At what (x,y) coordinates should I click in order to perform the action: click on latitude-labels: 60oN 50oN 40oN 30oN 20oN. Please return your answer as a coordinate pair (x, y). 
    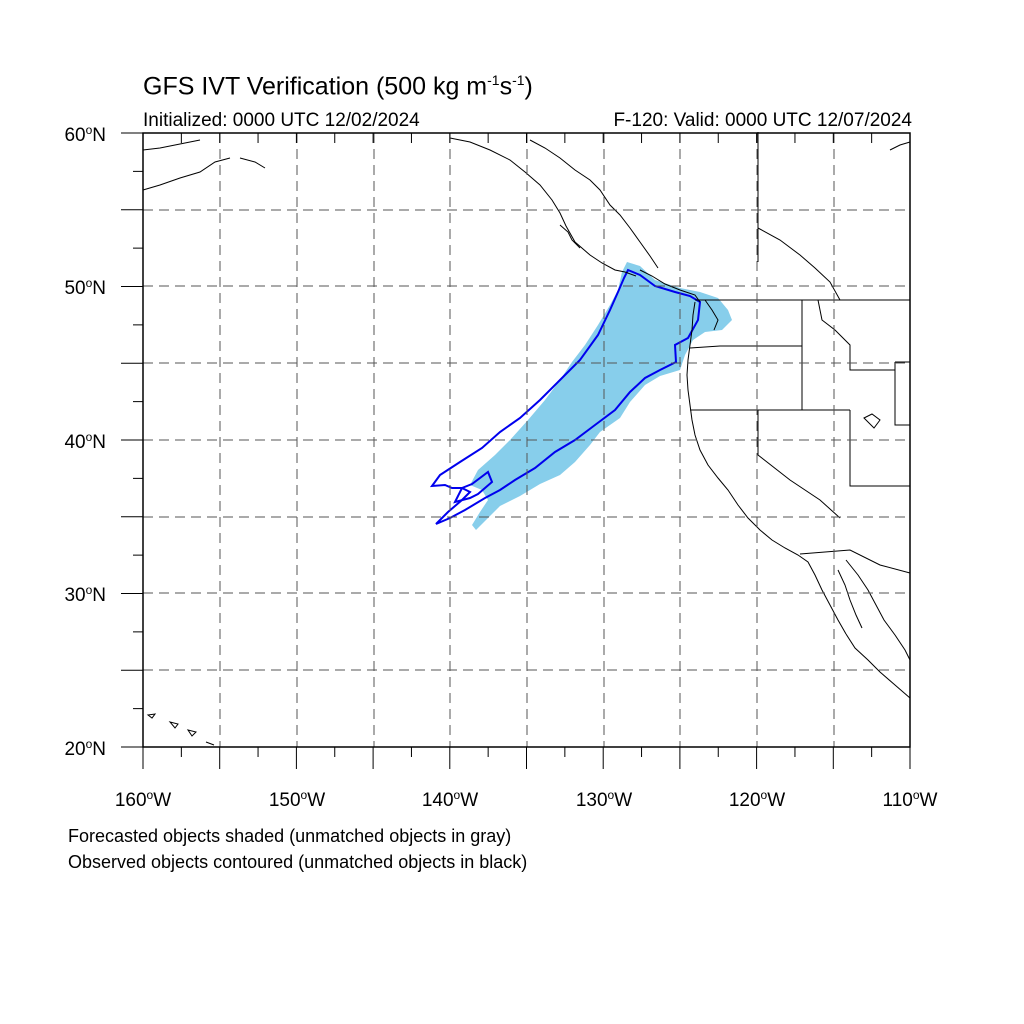
    Looking at the image, I should click on (85, 441).